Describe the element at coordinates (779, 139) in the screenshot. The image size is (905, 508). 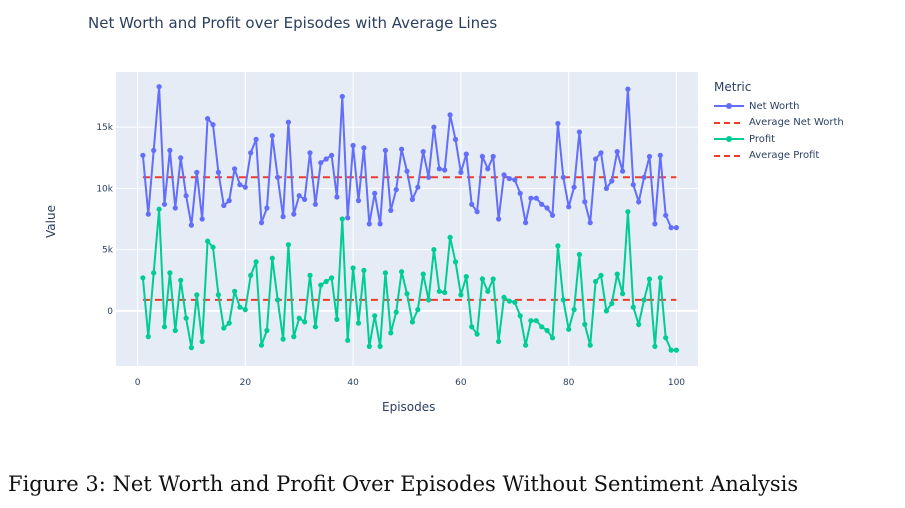
I see `legend-item-profit: Profit` at that location.